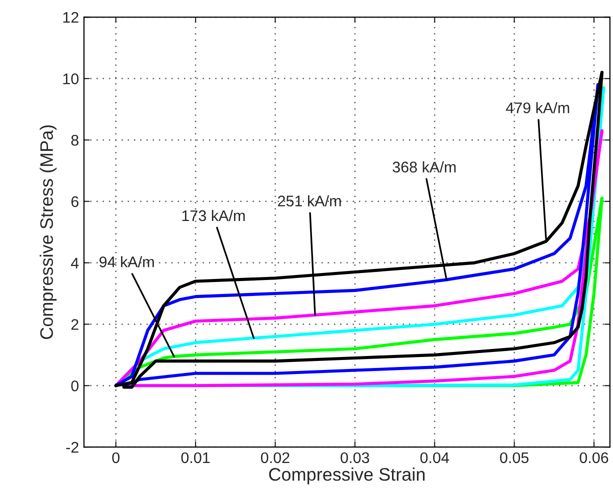  What do you see at coordinates (594, 458) in the screenshot?
I see `x-tick-label: 0.06` at bounding box center [594, 458].